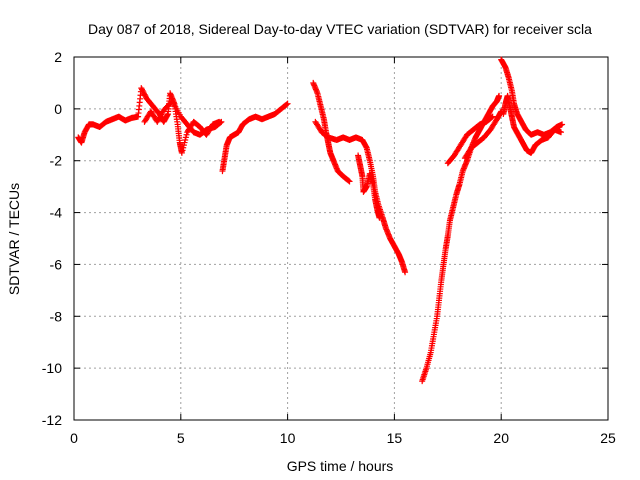 This screenshot has height=480, width=640. What do you see at coordinates (56, 161) in the screenshot?
I see `y-tick-label: -2` at bounding box center [56, 161].